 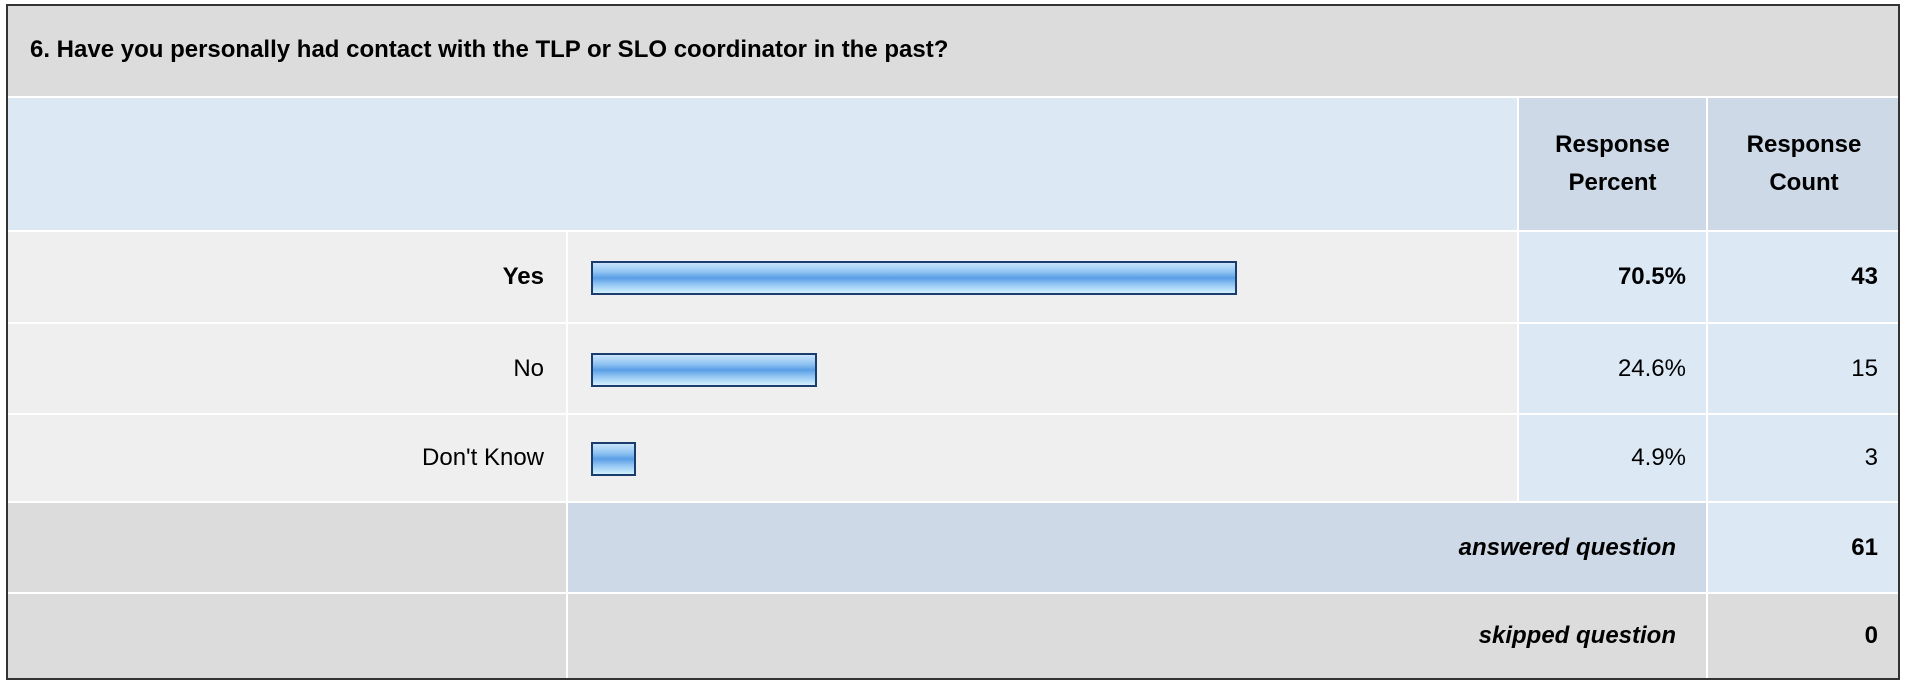 I want to click on summary-label: skipped question, so click(x=1577, y=635).